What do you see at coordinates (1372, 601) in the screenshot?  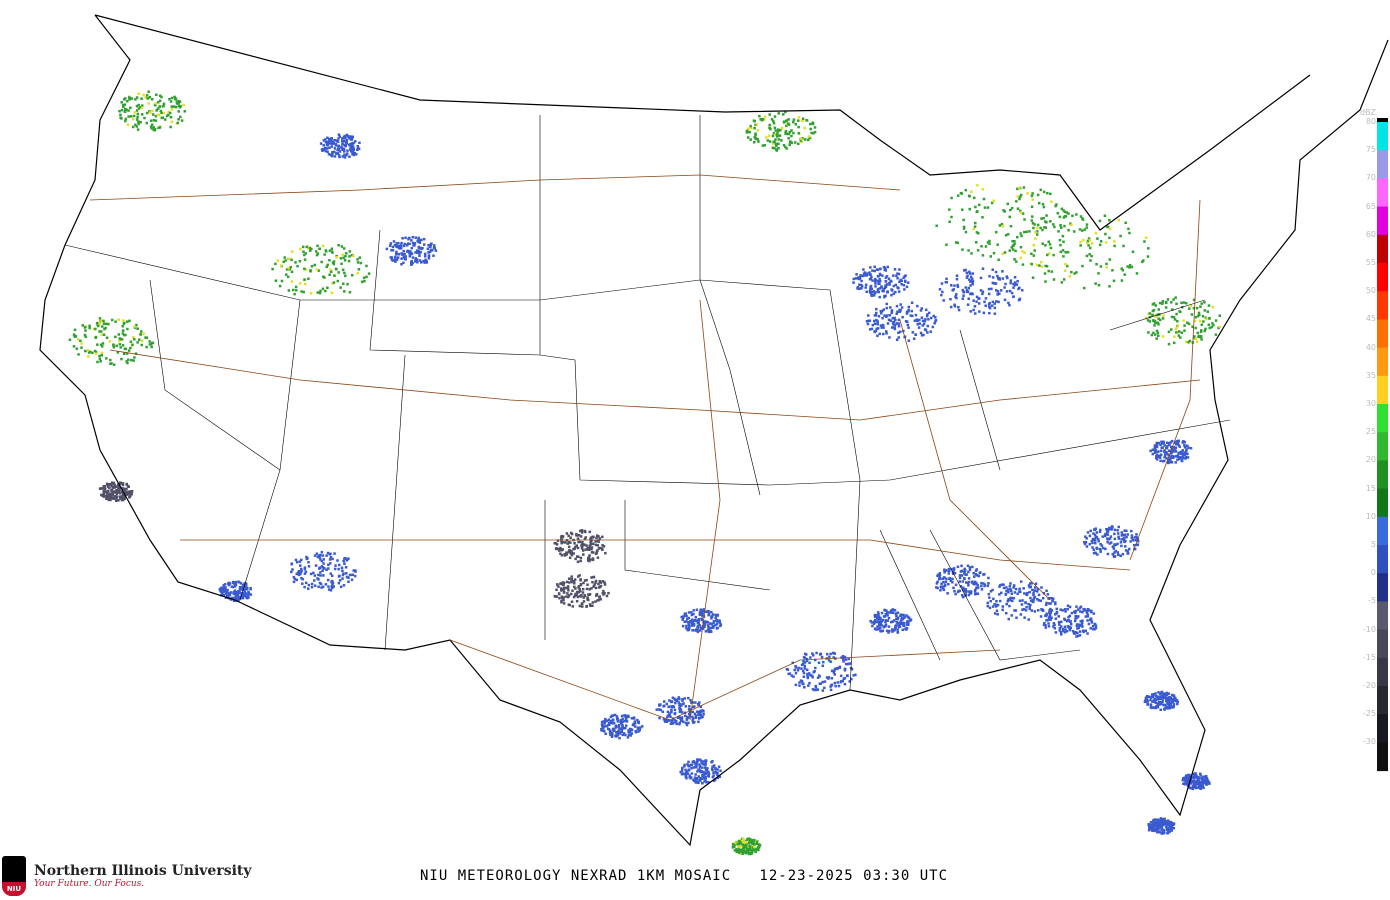 I see `legend-tick-label: -5` at bounding box center [1372, 601].